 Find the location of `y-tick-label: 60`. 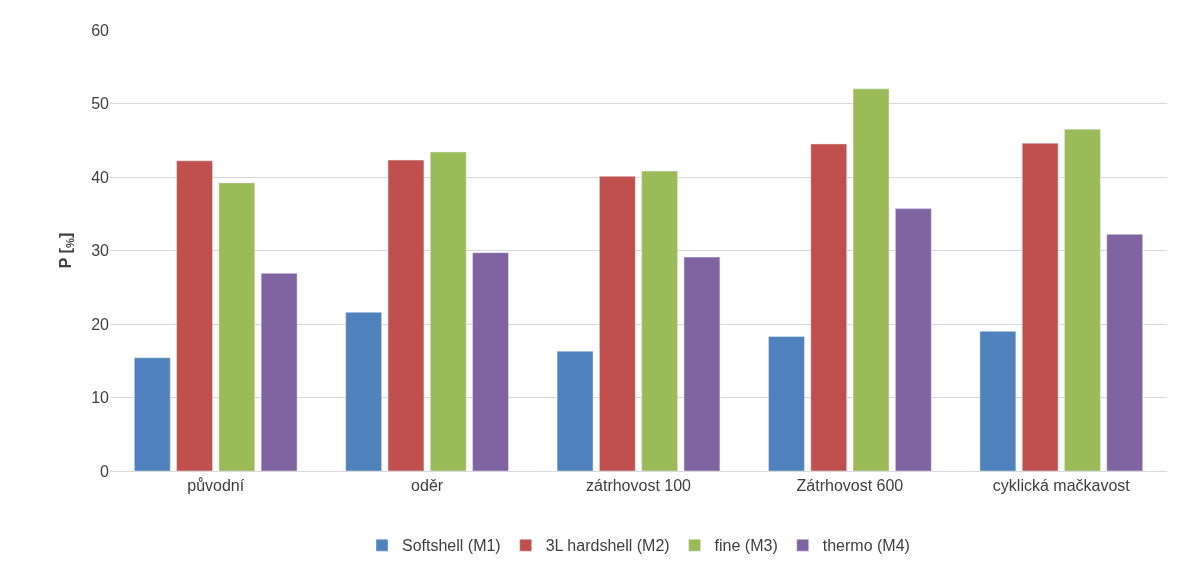

y-tick-label: 60 is located at coordinates (100, 30).